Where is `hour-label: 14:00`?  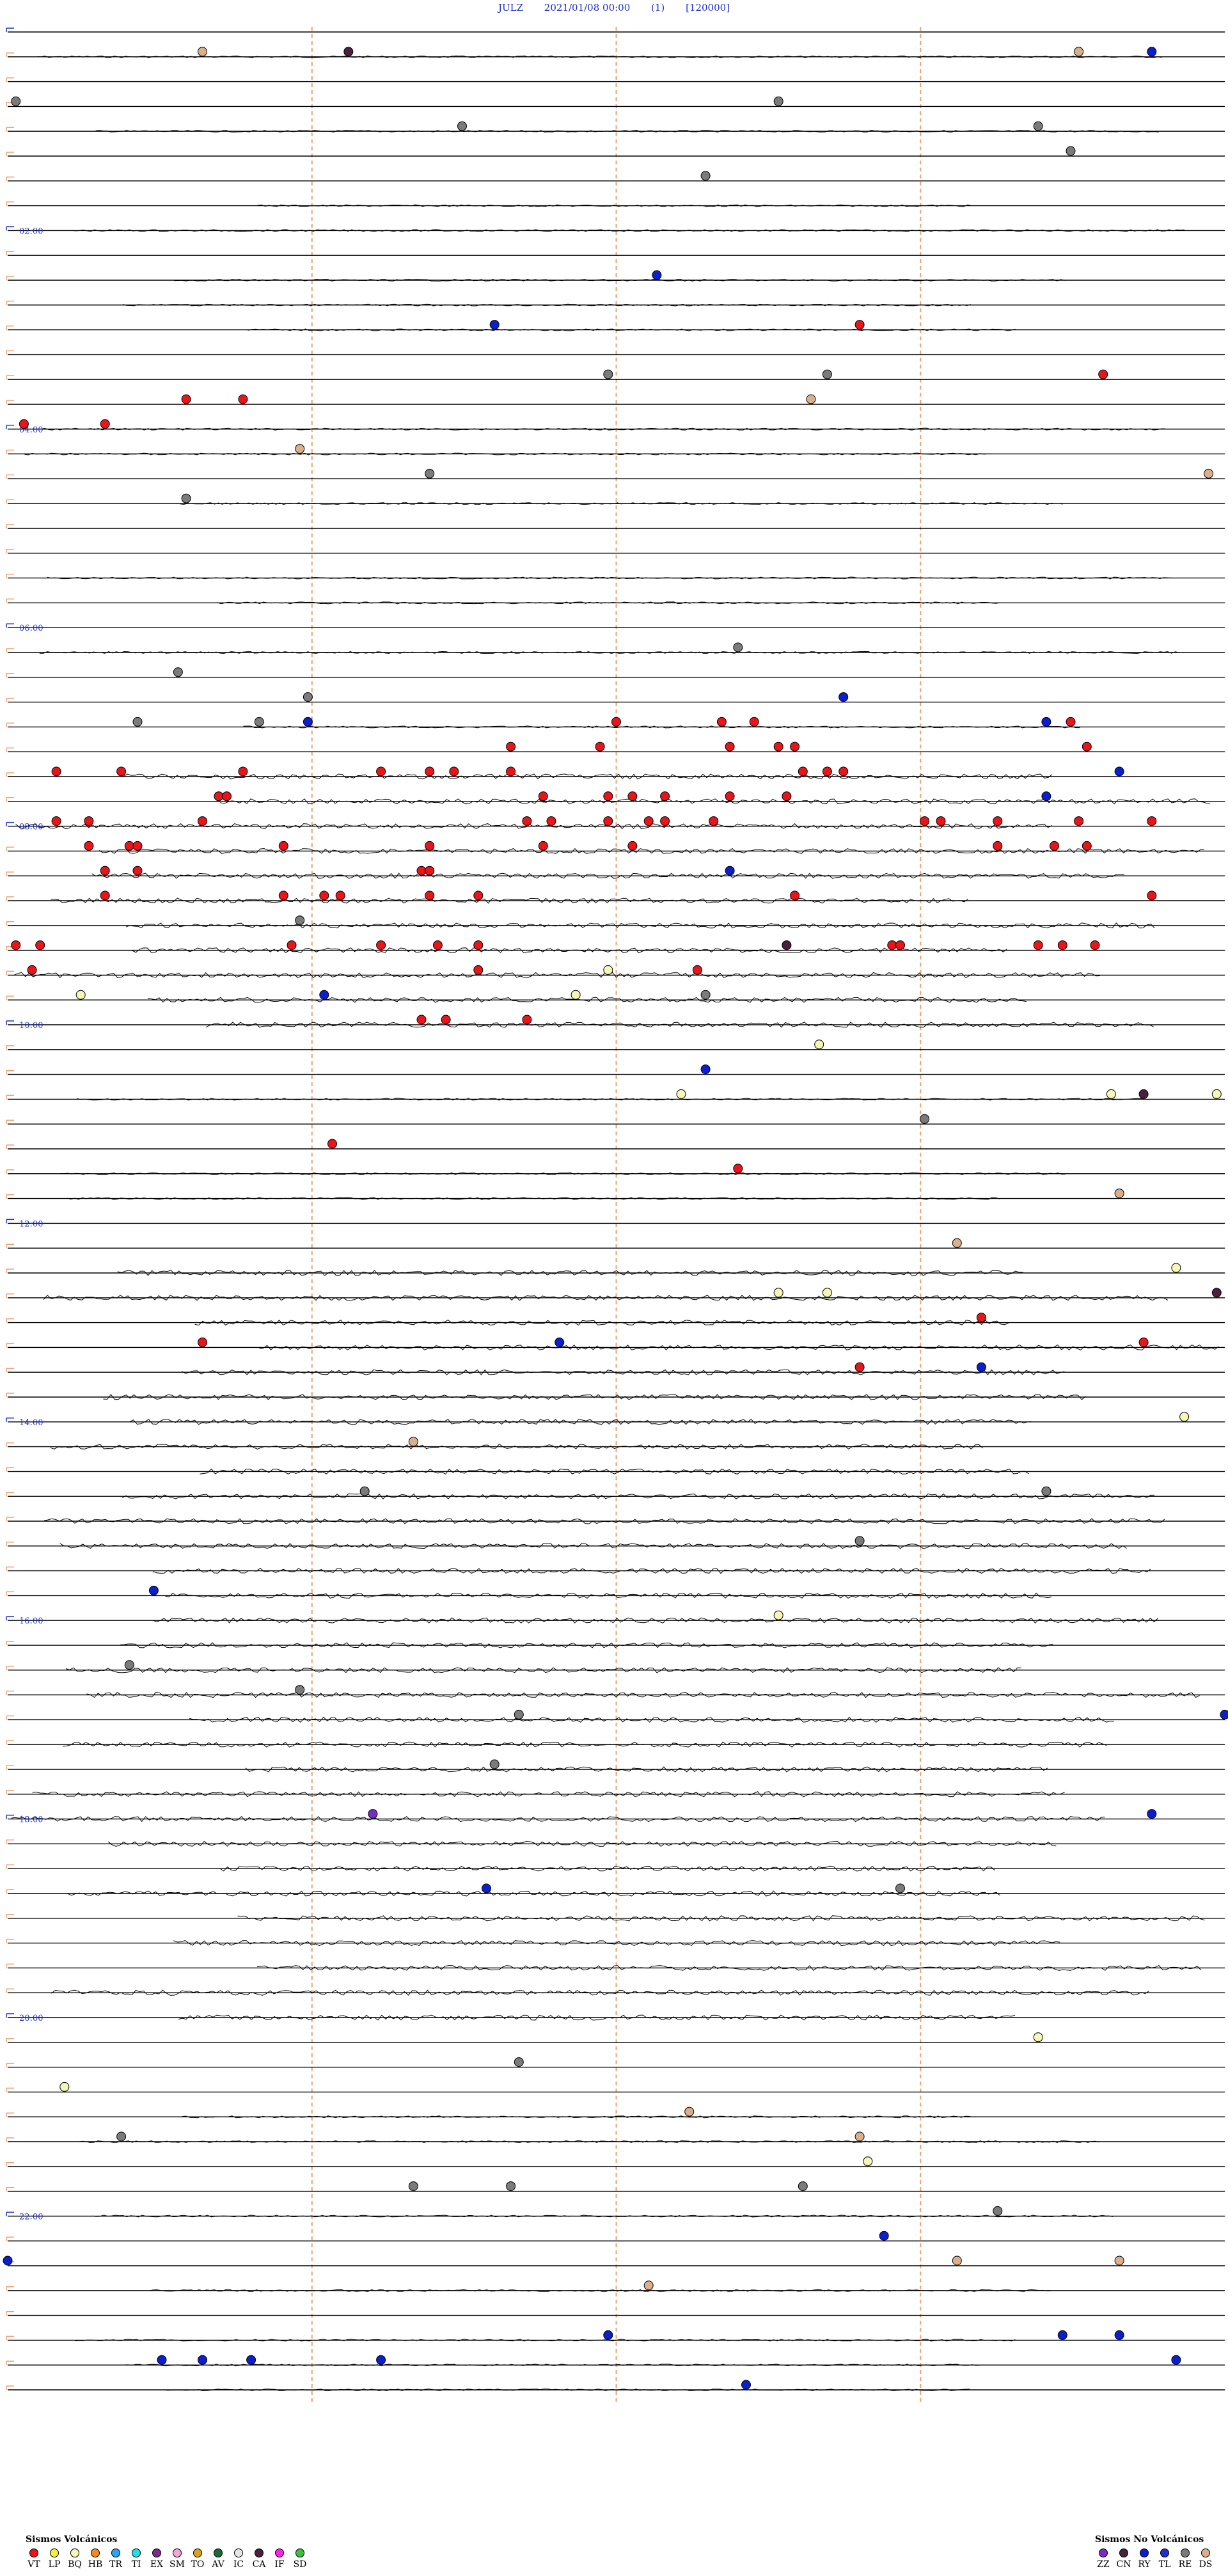 hour-label: 14:00 is located at coordinates (31, 1423).